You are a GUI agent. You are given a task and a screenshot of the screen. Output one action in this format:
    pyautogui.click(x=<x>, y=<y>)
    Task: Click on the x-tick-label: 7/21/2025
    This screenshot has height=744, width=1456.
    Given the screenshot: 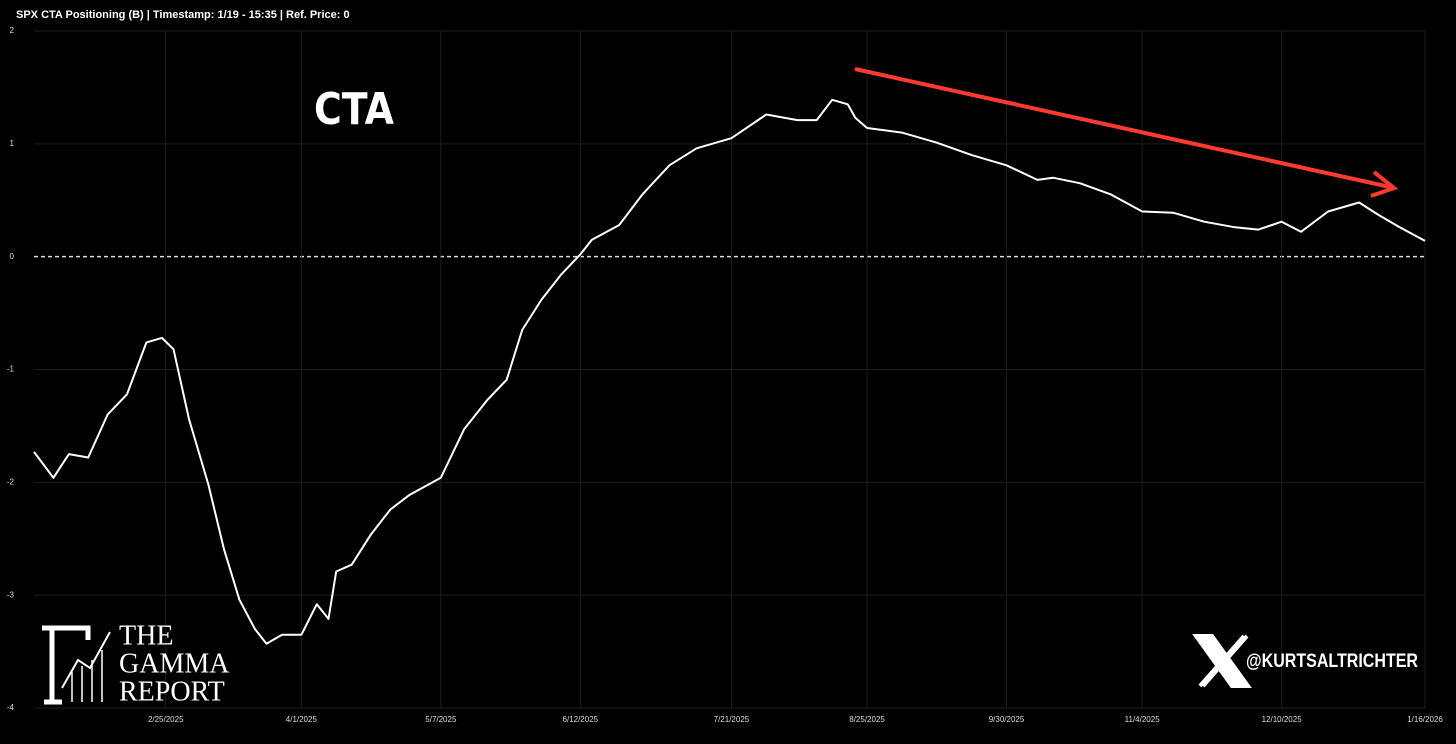 What is the action you would take?
    pyautogui.click(x=732, y=719)
    